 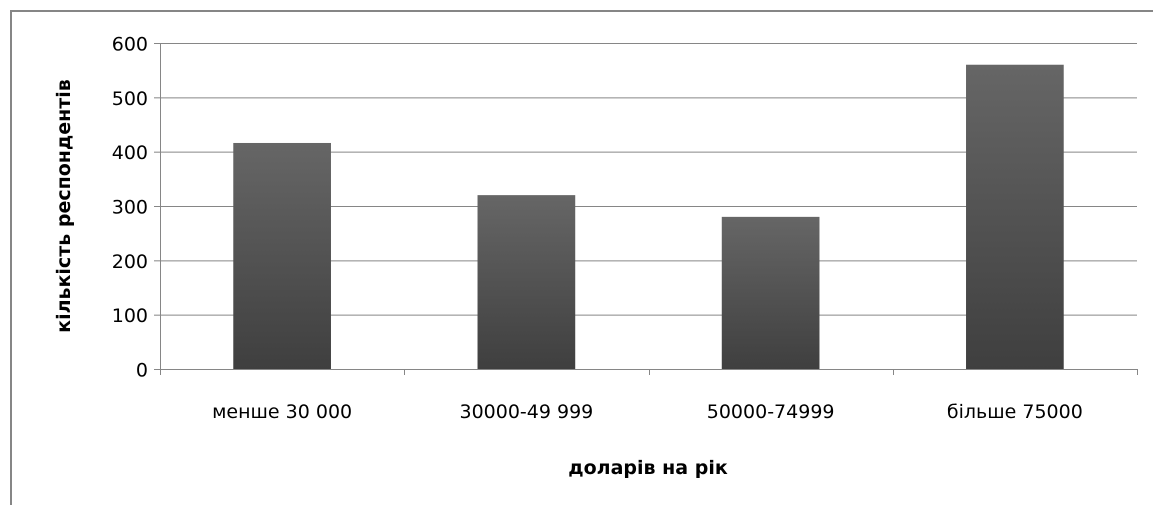 I want to click on y-tick-label: 100, so click(x=130, y=316).